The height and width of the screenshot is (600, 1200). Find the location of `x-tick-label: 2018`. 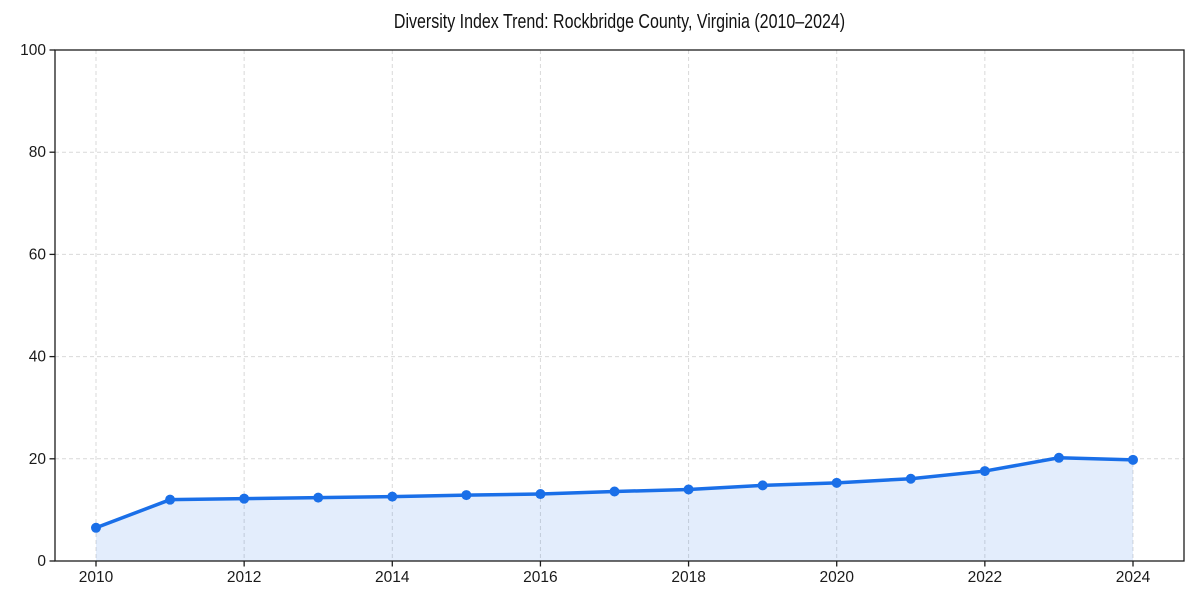

x-tick-label: 2018 is located at coordinates (688, 577).